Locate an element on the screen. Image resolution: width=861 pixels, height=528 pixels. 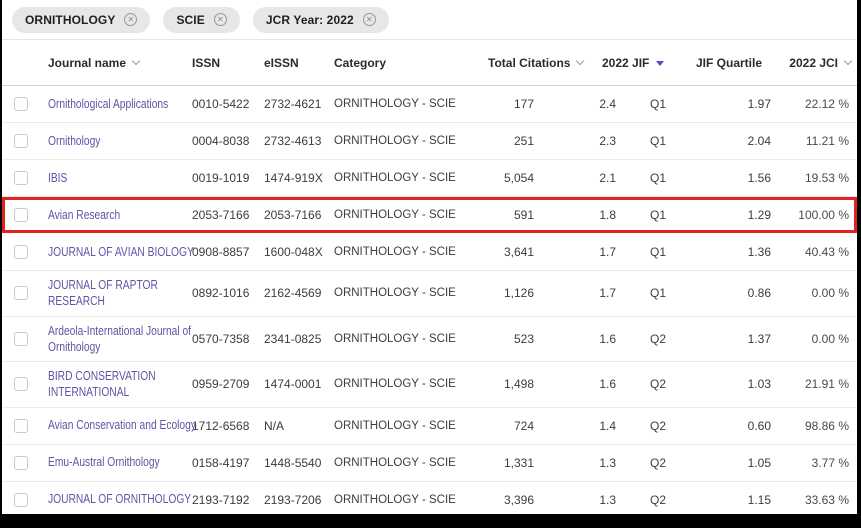
journal-name-cell: Avian Conservation and Ecology is located at coordinates (116, 425).